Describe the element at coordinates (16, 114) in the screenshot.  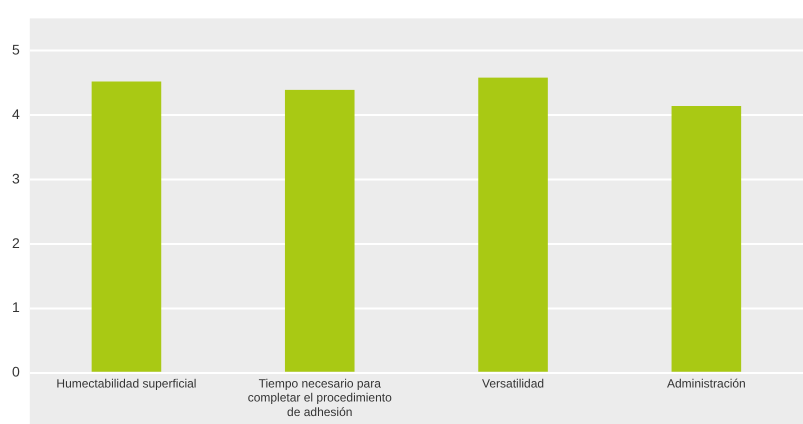
I see `y-tick-label: 4` at that location.